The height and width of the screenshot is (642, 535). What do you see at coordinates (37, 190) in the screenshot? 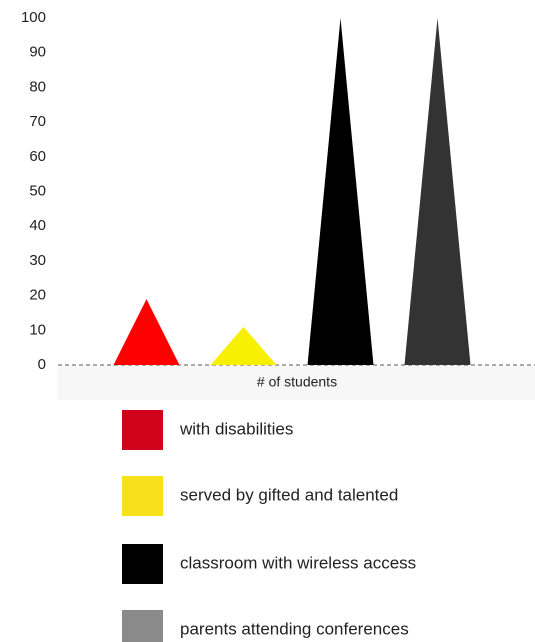
I see `y-tick-label: 50` at bounding box center [37, 190].